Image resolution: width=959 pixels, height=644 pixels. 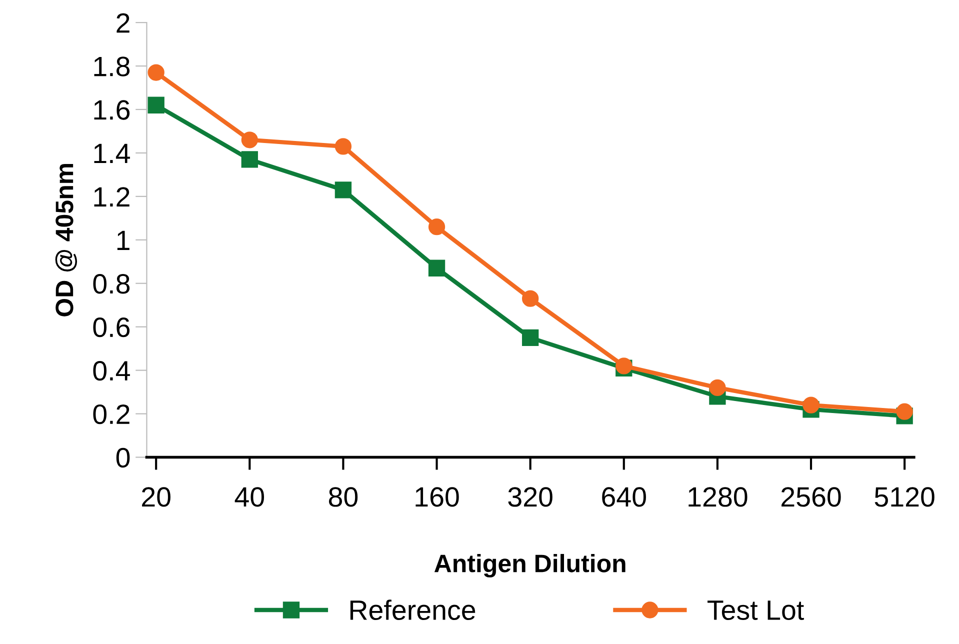 I want to click on legend-label: Reference, so click(x=413, y=610).